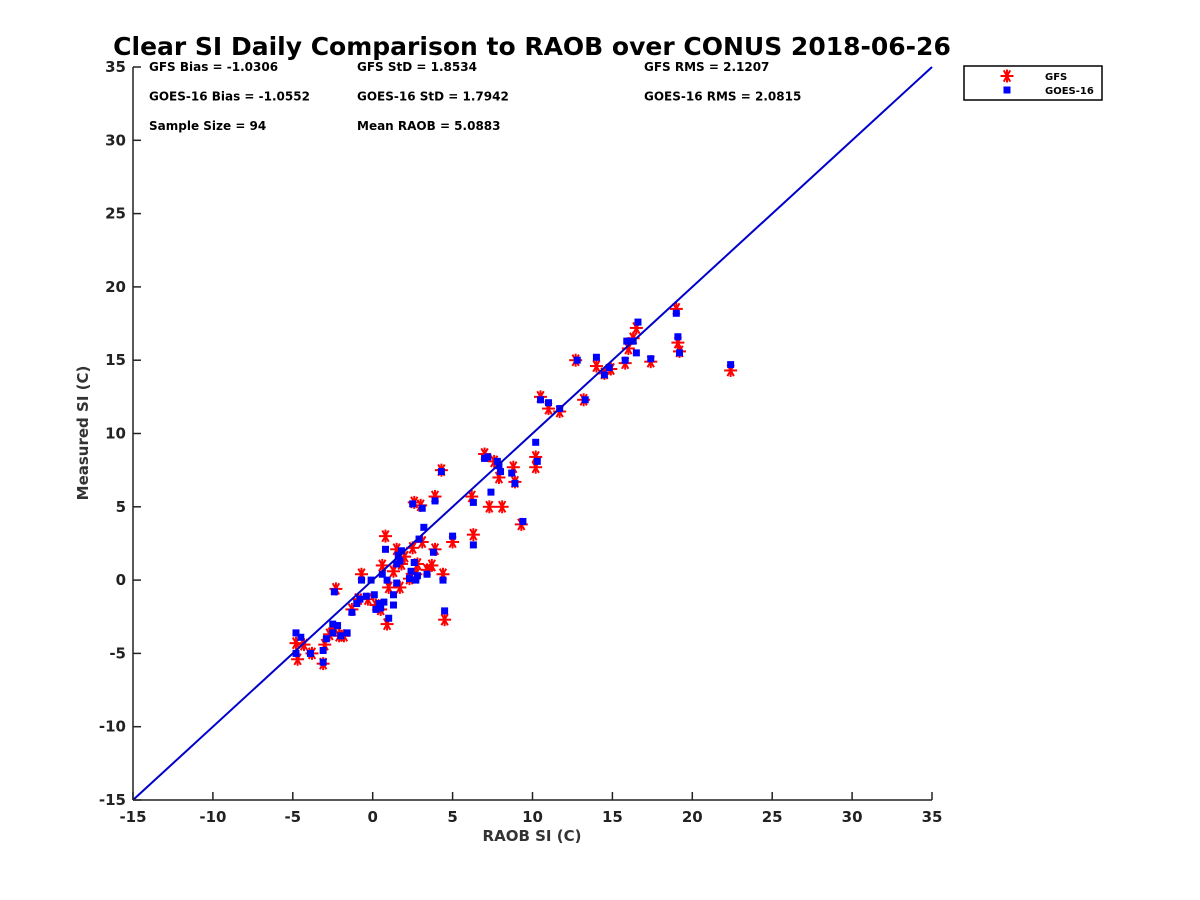 Image resolution: width=1200 pixels, height=900 pixels. What do you see at coordinates (229, 97) in the screenshot?
I see `stat-annotation: GOES-16 Bias = -1.0552` at bounding box center [229, 97].